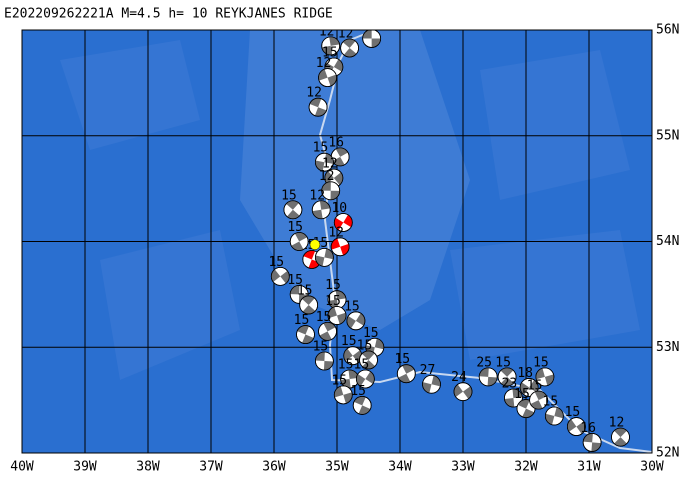  I want to click on lon-label: 32W, so click(526, 467).